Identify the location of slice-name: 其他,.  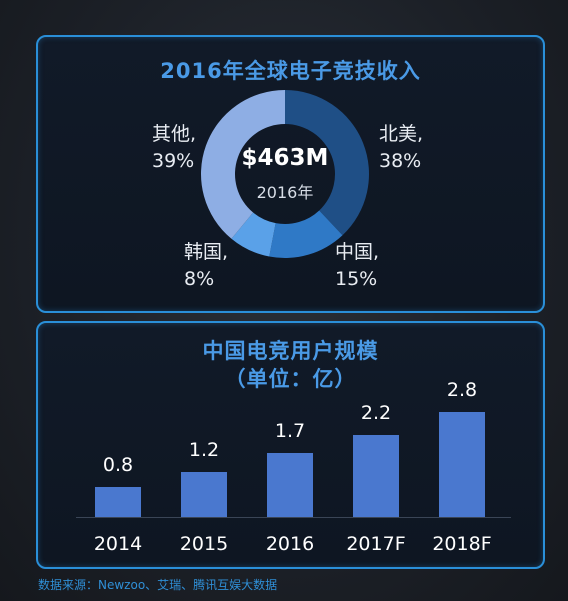
(174, 134).